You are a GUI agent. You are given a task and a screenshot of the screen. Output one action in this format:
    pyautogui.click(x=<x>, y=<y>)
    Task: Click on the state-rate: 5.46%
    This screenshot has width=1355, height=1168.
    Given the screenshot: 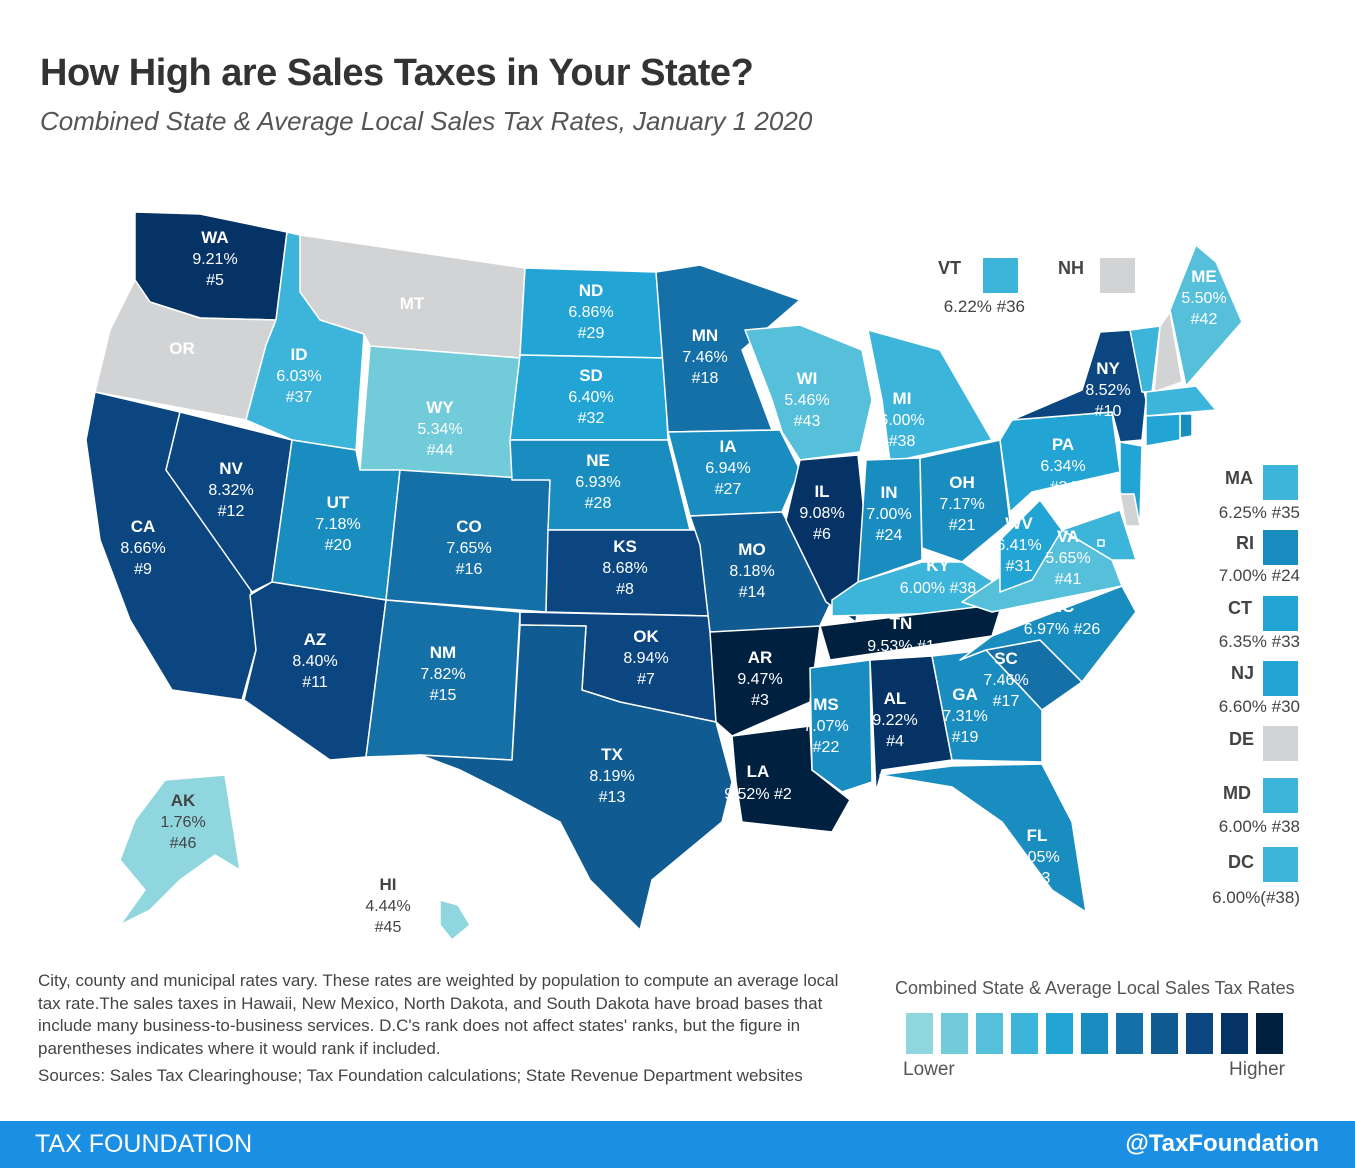 What is the action you would take?
    pyautogui.click(x=806, y=400)
    